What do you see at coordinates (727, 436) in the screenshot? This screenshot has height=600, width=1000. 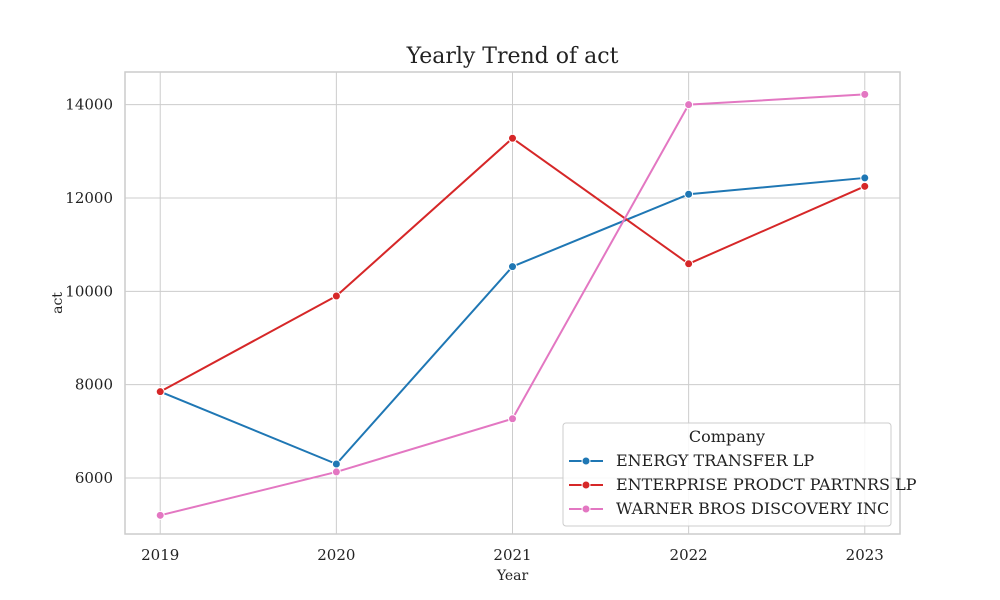 I see `legend-title: Company` at bounding box center [727, 436].